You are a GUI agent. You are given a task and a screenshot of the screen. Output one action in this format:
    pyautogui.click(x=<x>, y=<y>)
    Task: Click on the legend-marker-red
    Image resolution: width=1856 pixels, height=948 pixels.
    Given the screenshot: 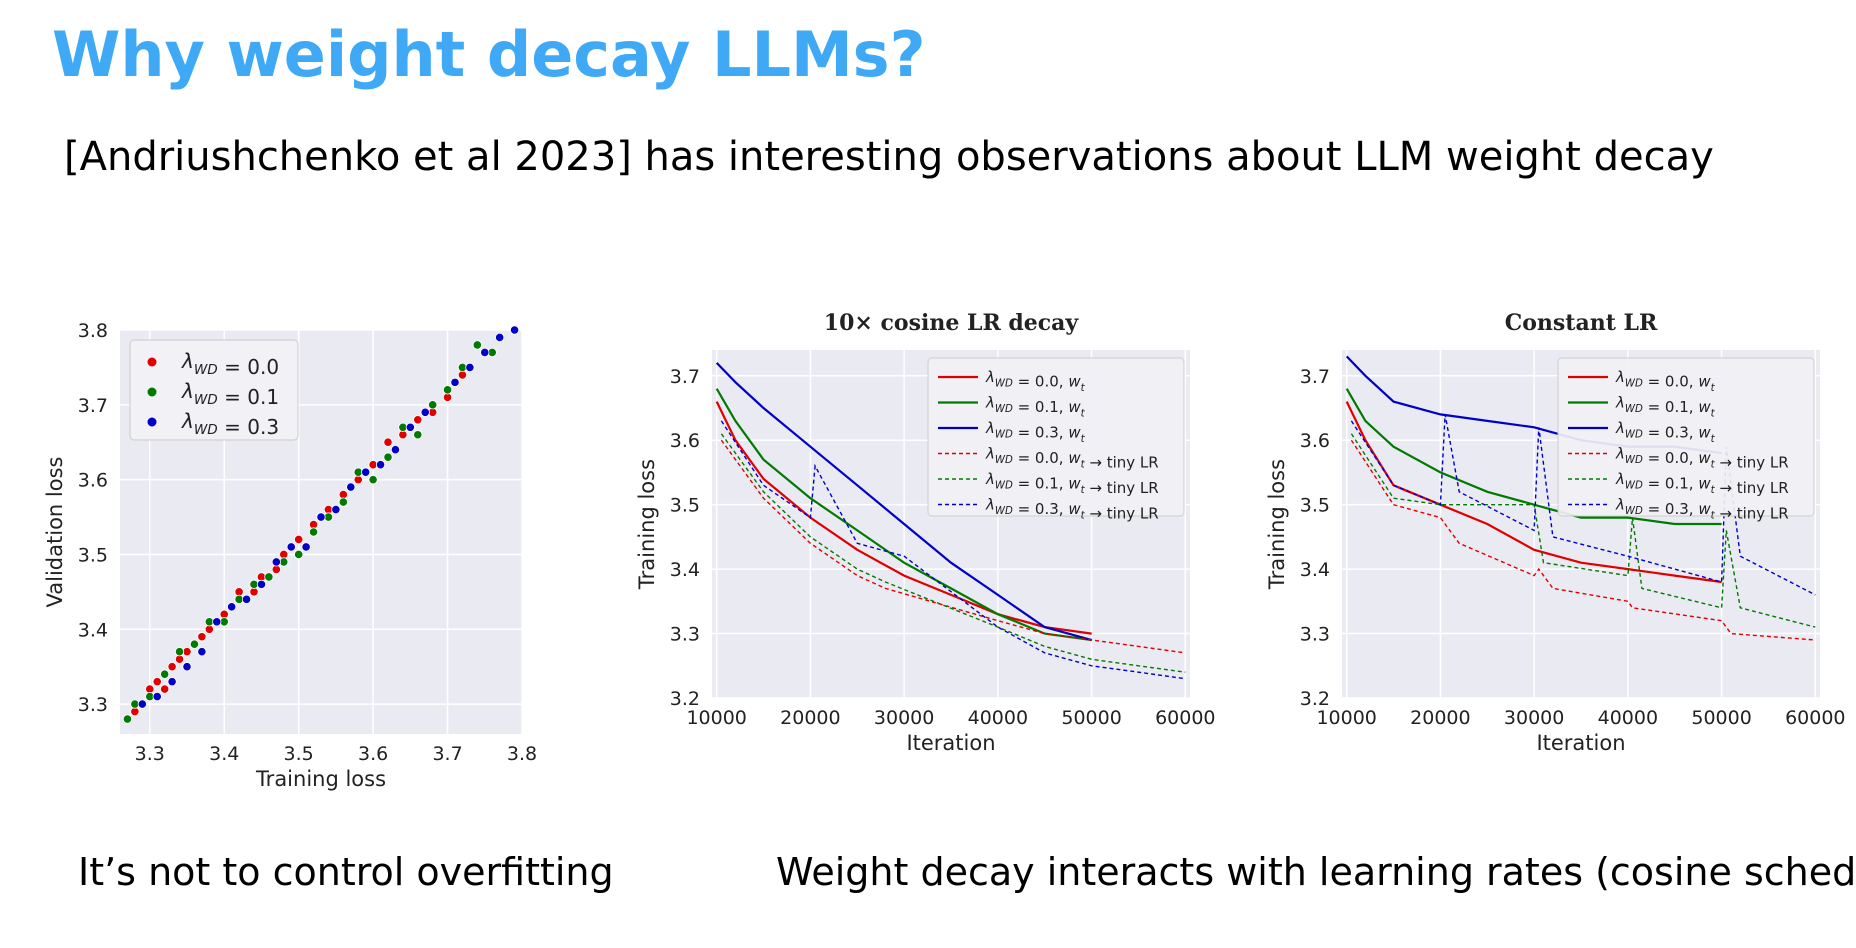 What is the action you would take?
    pyautogui.click(x=152, y=362)
    